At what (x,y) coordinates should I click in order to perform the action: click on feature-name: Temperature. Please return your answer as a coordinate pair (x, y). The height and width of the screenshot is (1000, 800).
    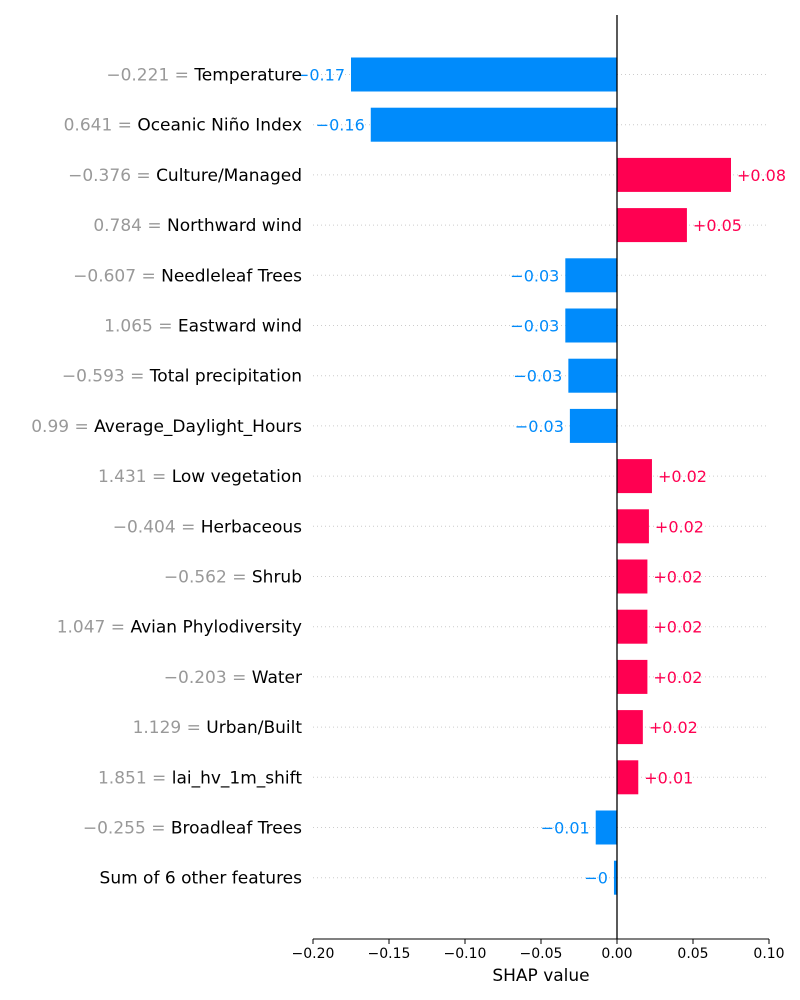
    Looking at the image, I should click on (247, 76).